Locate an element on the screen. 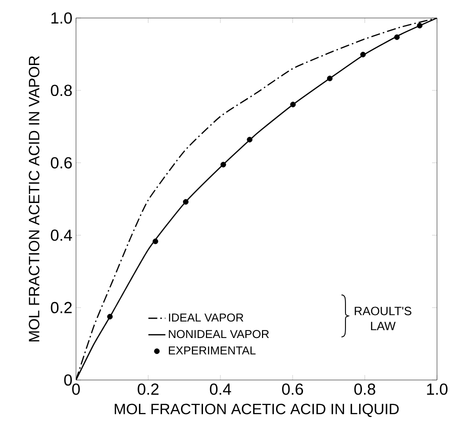 Image resolution: width=454 pixels, height=426 pixels. y-tick-label: 0.8 is located at coordinates (61, 90).